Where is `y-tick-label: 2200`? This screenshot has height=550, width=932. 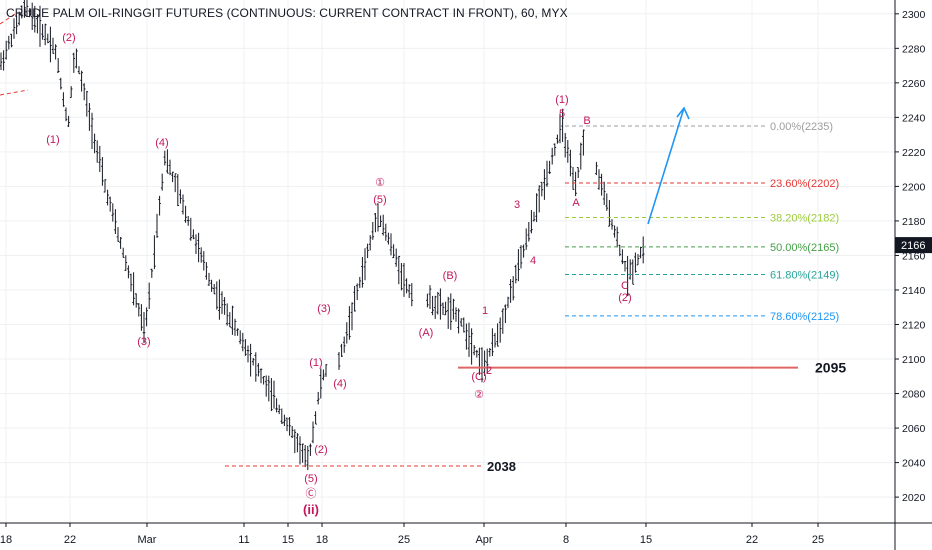 y-tick-label: 2200 is located at coordinates (914, 187).